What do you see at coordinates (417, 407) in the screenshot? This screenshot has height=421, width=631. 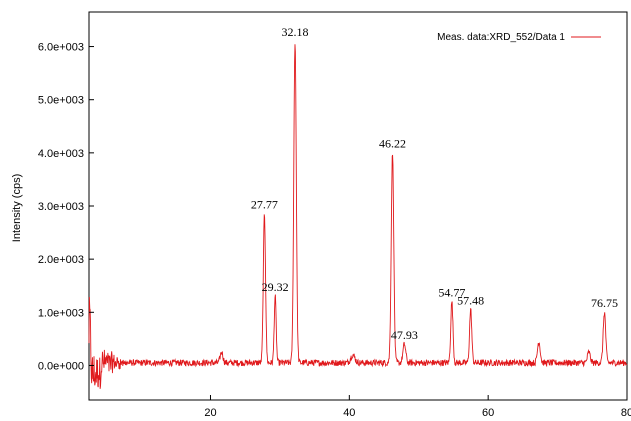 I see `x-axis-ticks: 20 40 60 80` at bounding box center [417, 407].